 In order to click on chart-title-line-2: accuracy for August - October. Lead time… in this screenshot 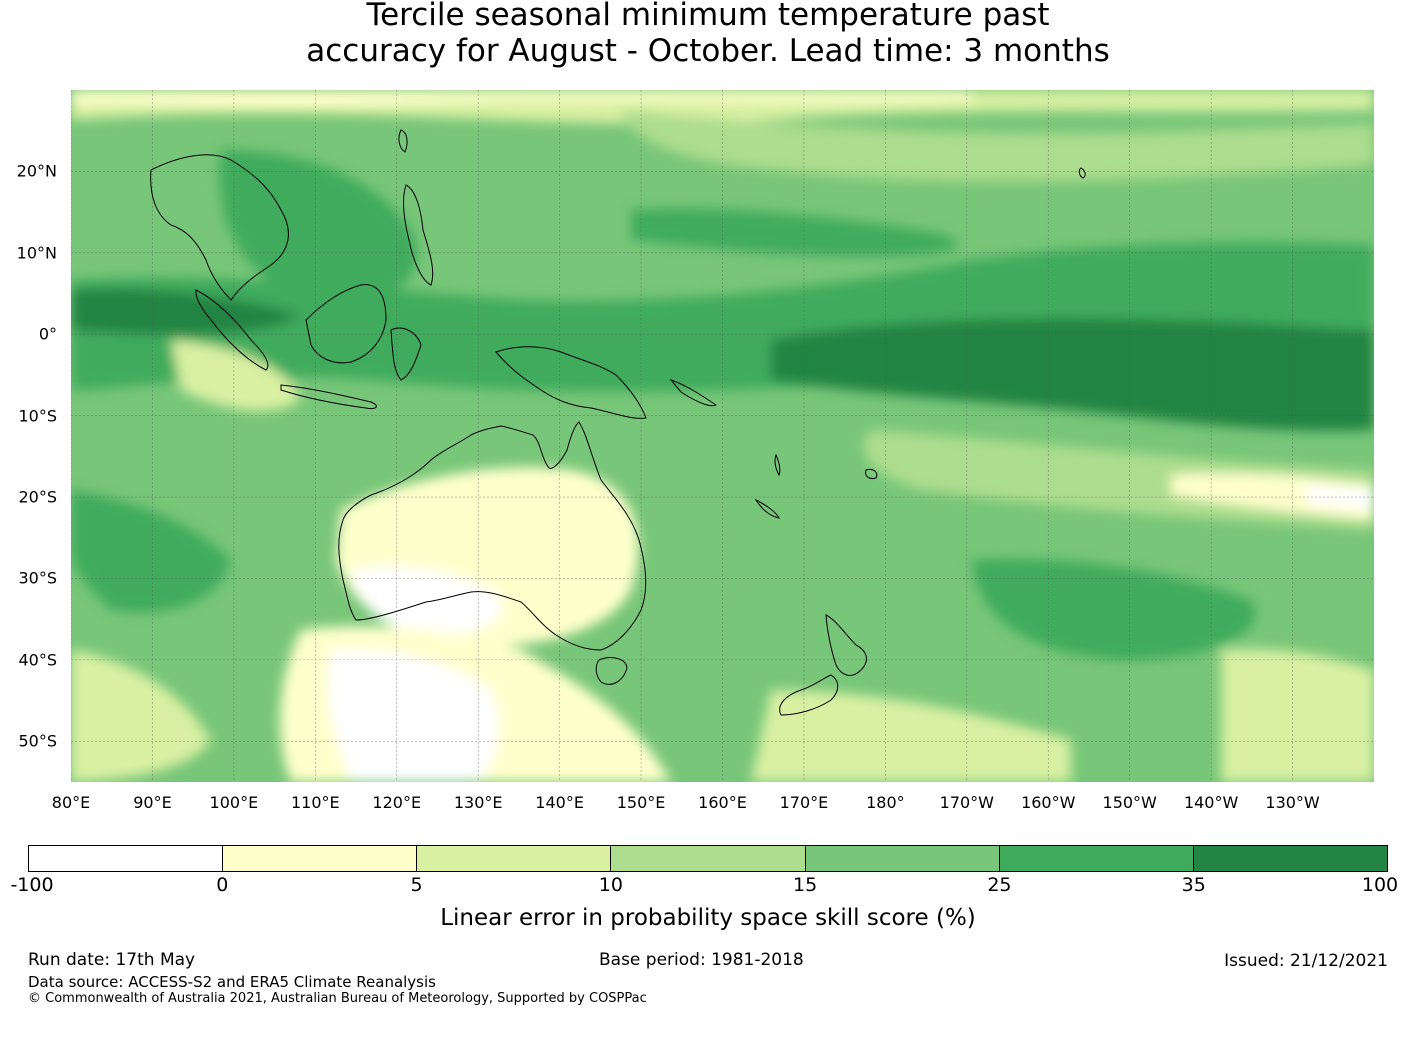, I will do `click(708, 51)`.